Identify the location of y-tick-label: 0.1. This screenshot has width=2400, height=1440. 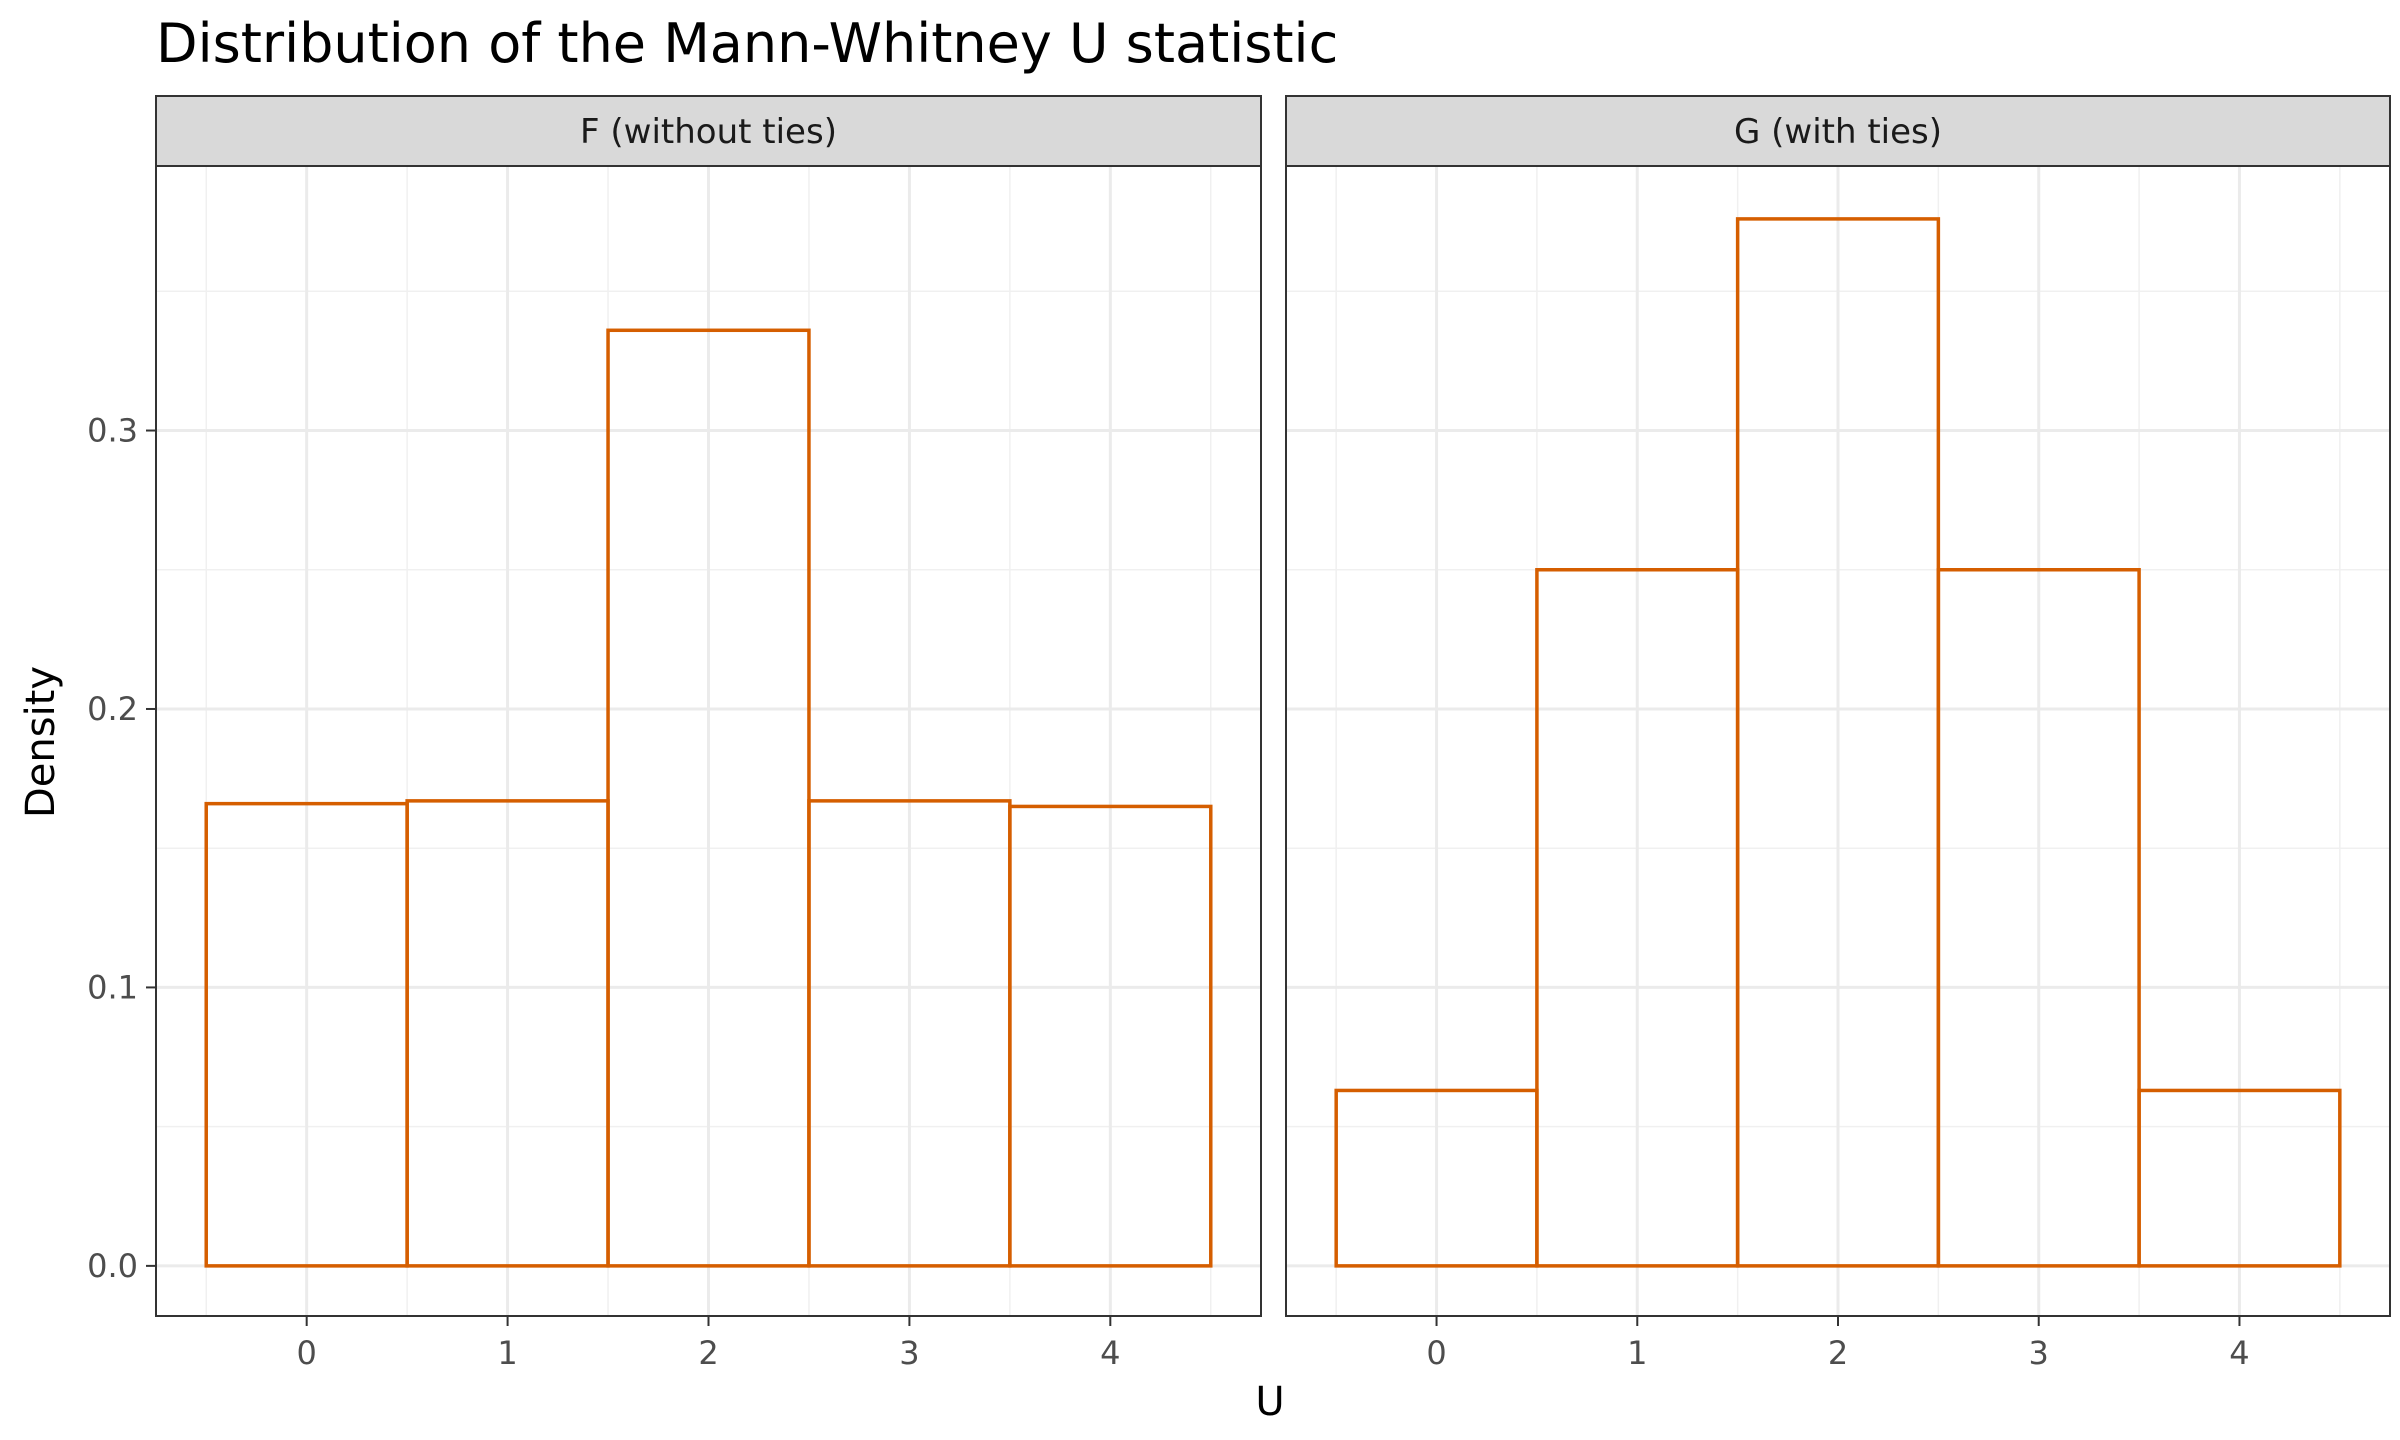
(112, 987).